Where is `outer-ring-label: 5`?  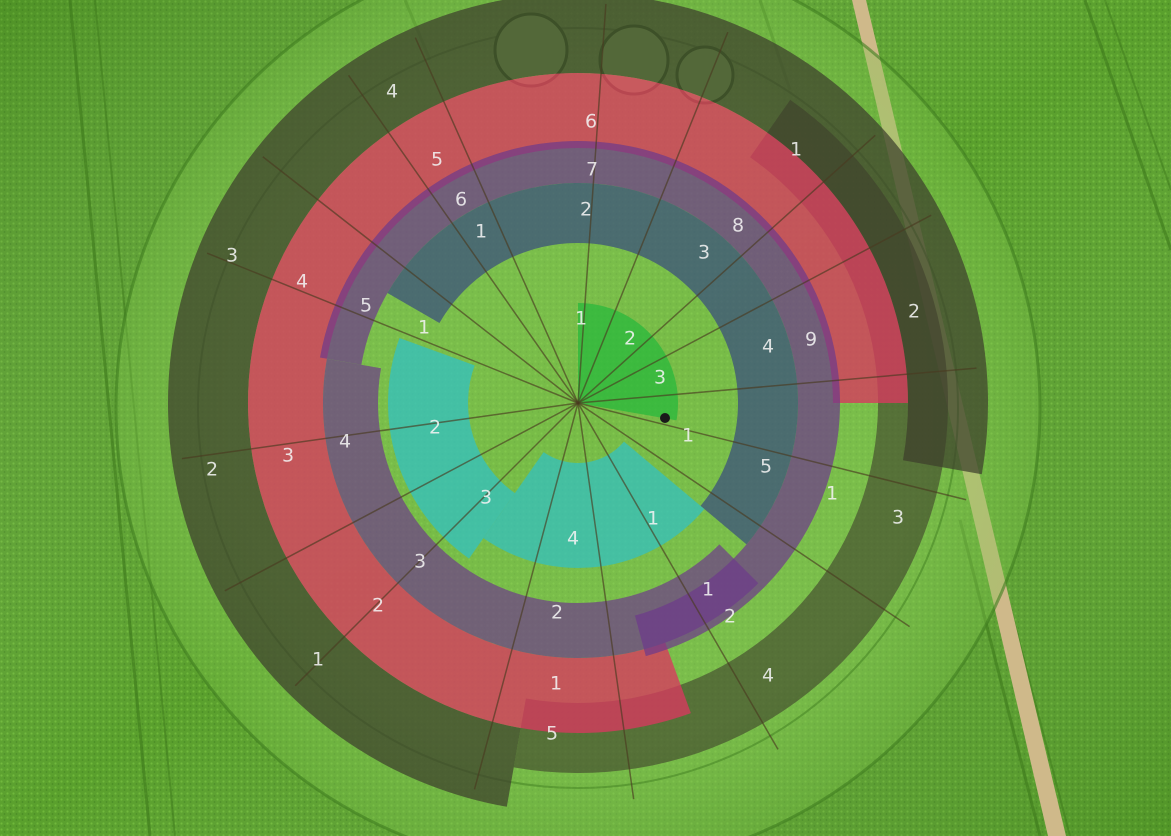 outer-ring-label: 5 is located at coordinates (552, 734).